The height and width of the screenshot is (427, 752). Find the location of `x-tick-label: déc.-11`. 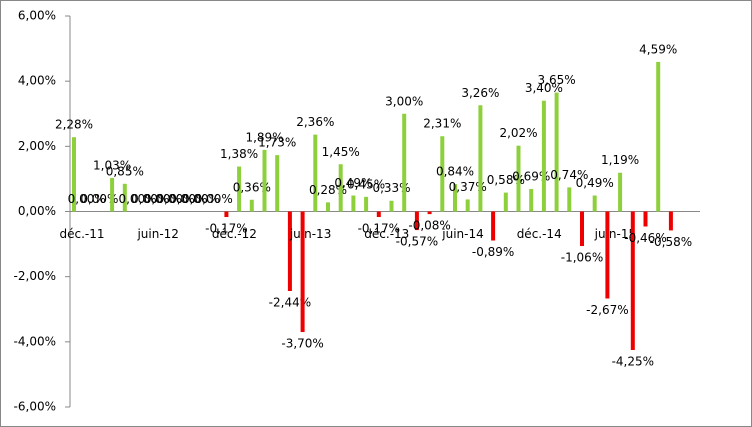

x-tick-label: déc.-11 is located at coordinates (81, 234).